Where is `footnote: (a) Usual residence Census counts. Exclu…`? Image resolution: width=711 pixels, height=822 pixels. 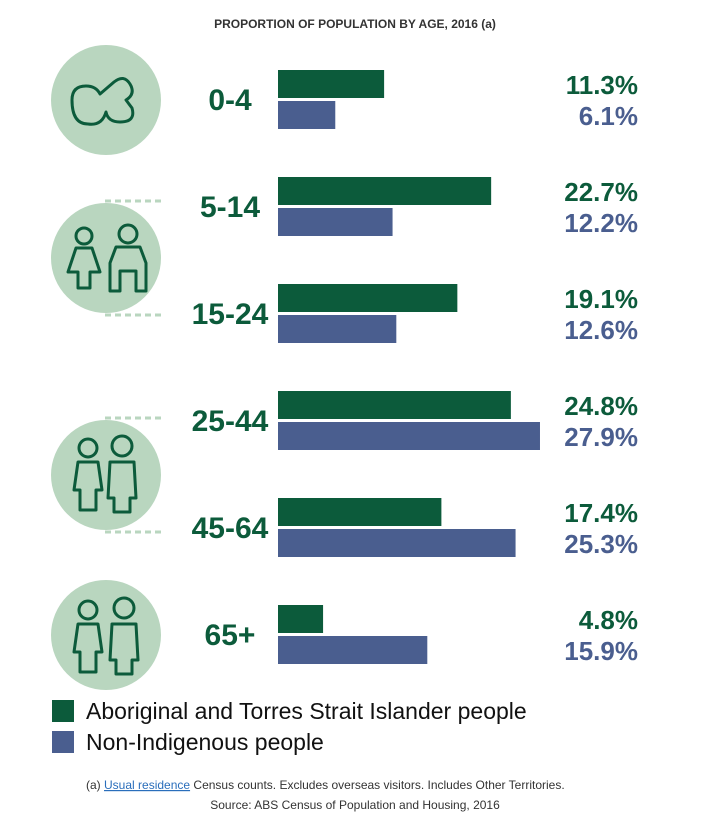
footnote: (a) Usual residence Census counts. Exclu… is located at coordinates (325, 785).